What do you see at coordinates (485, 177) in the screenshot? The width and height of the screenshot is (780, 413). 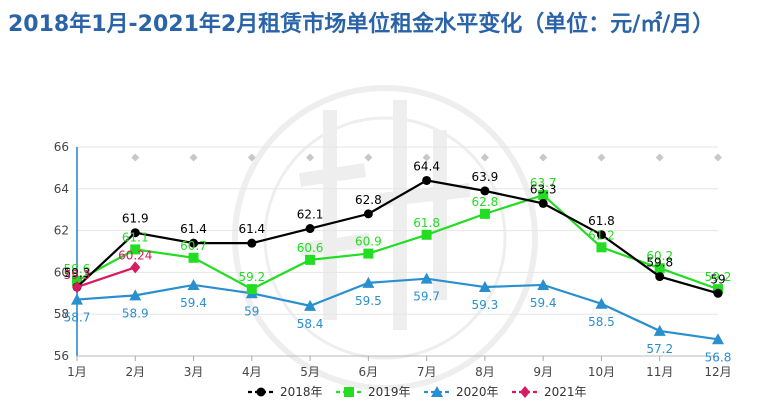 I see `data-label: 63.9` at bounding box center [485, 177].